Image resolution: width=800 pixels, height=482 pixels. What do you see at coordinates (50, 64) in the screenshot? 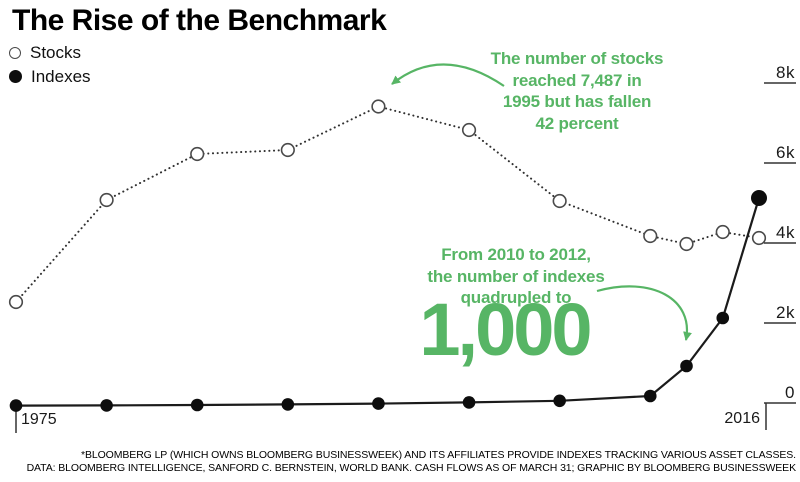
I see `chart-legend: Stocks Indexes` at bounding box center [50, 64].